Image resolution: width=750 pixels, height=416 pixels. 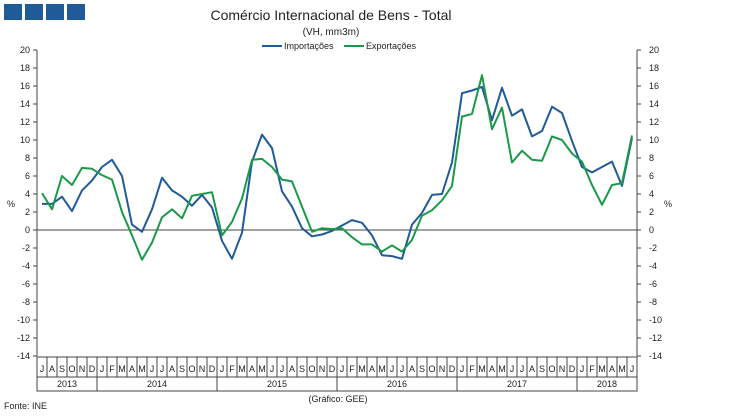 I want to click on x-year-label: 2015, so click(x=277, y=384).